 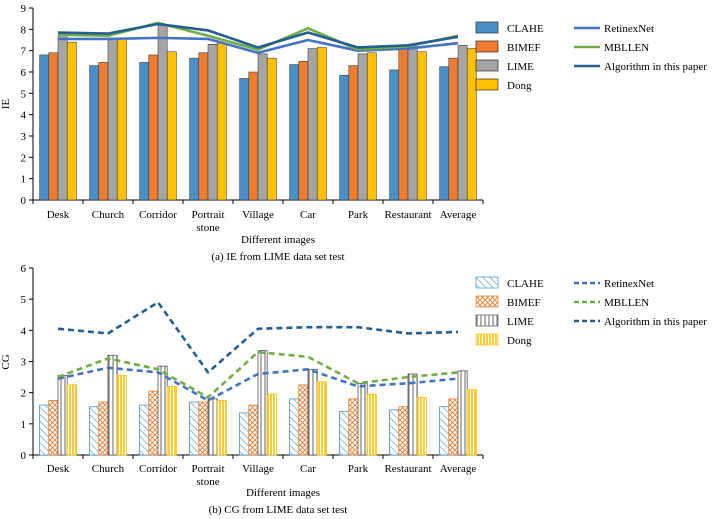 I want to click on bar-clahe-restaurant, so click(x=394, y=135).